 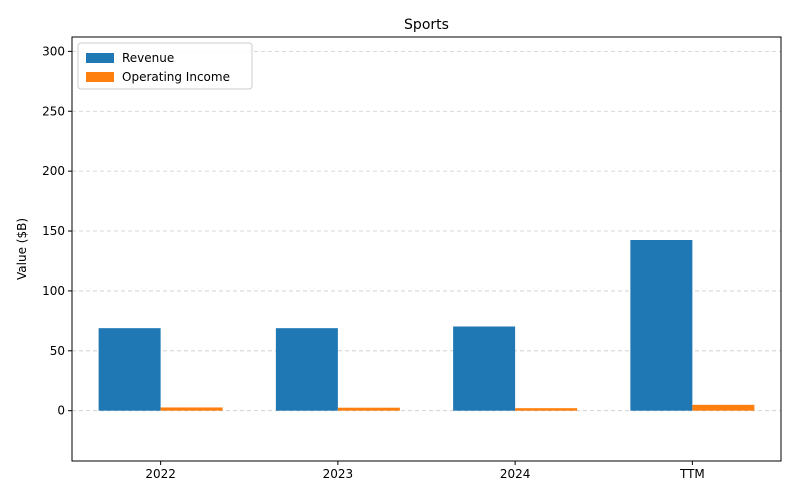 What do you see at coordinates (661, 325) in the screenshot?
I see `bar-revenue-ttm` at bounding box center [661, 325].